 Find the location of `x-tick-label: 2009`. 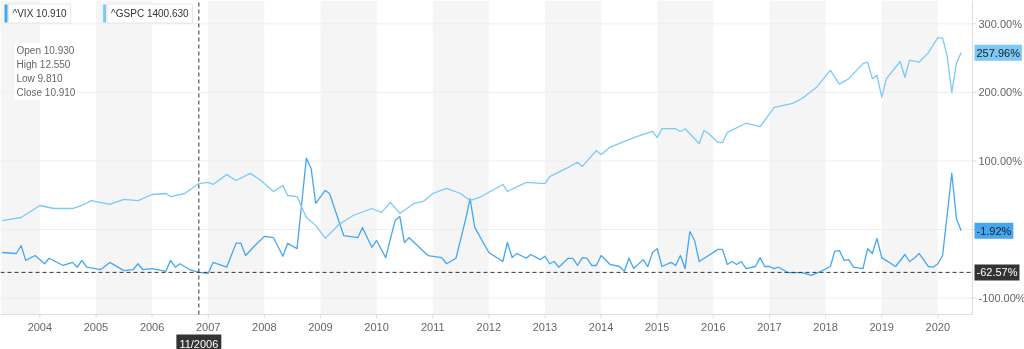

x-tick-label: 2009 is located at coordinates (320, 326).